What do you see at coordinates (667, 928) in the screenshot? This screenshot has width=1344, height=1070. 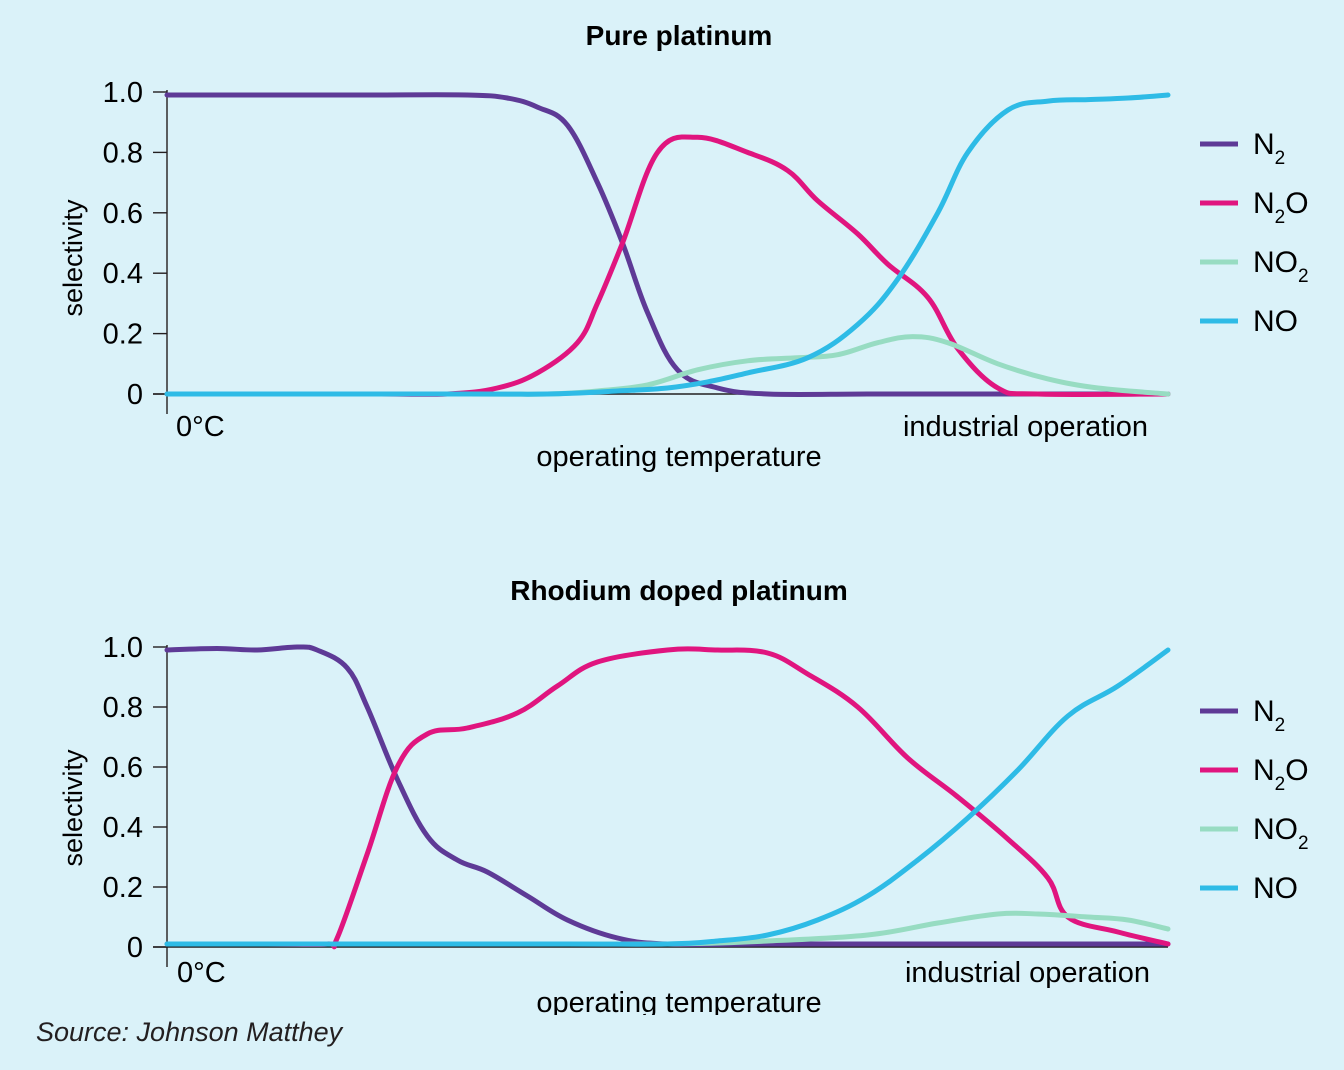 I see `series-line-no2` at bounding box center [667, 928].